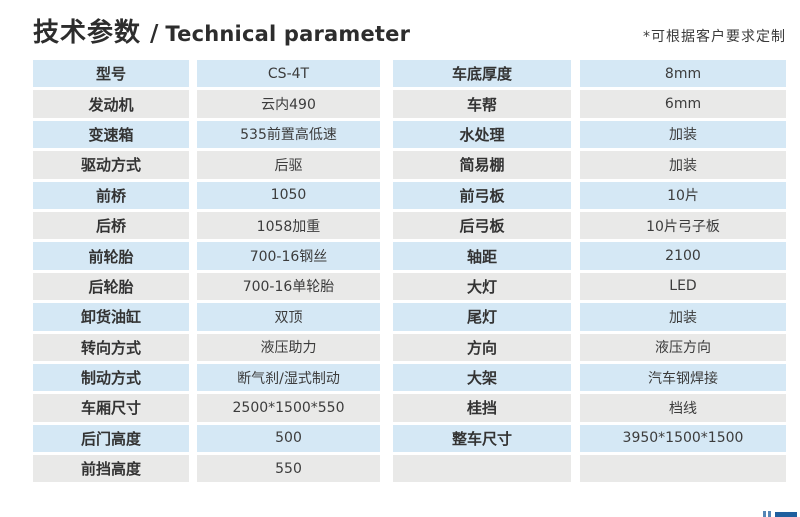 The image size is (800, 517). I want to click on table-row: 轴距 2100, so click(589, 256).